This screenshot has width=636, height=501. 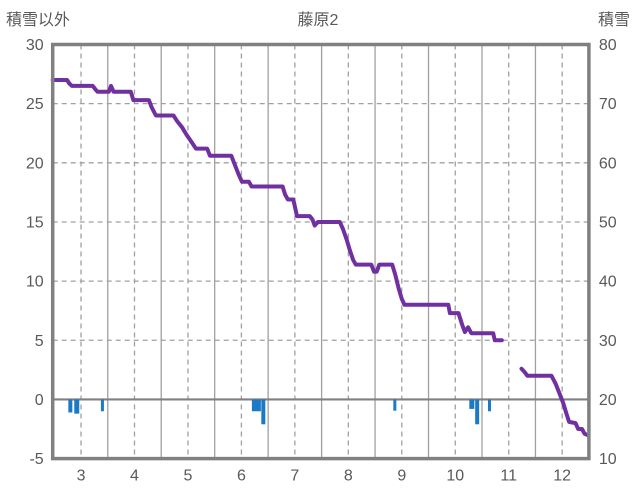 I want to click on left-axis-tick-label: 30, so click(x=35, y=45).